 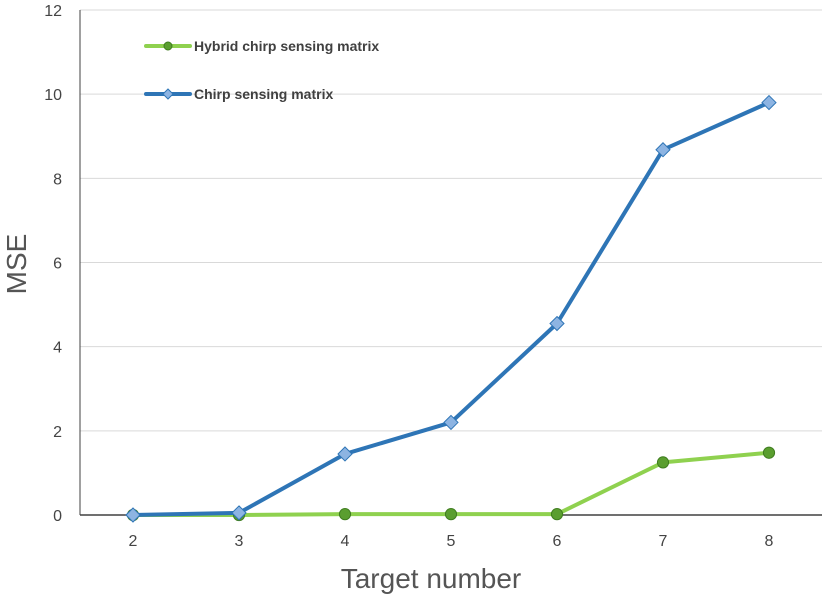 I want to click on legend-item: Chirp sensing matrix, so click(x=238, y=94).